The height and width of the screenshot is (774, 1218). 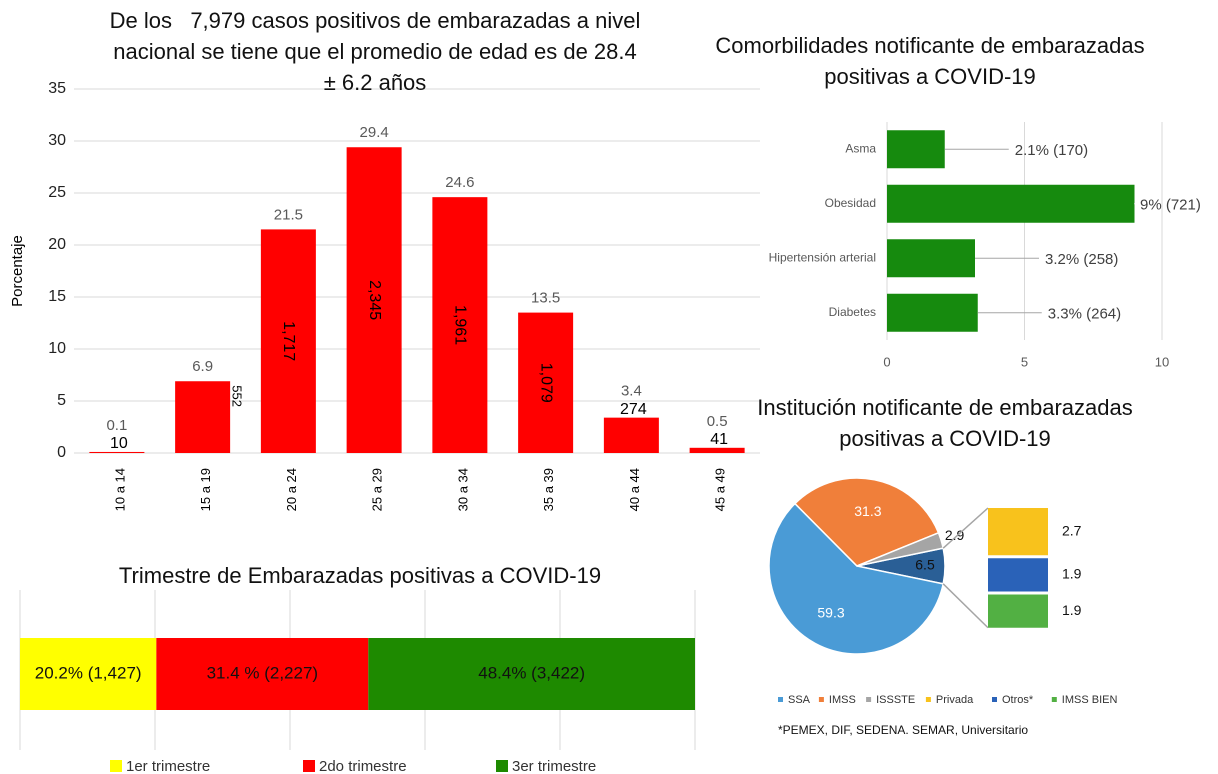 I want to click on y-tick-label: 35, so click(x=57, y=88).